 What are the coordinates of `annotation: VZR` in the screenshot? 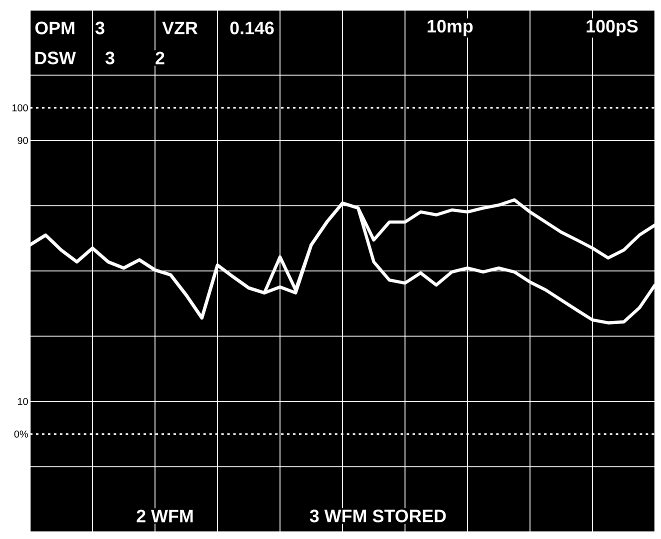 It's located at (180, 28).